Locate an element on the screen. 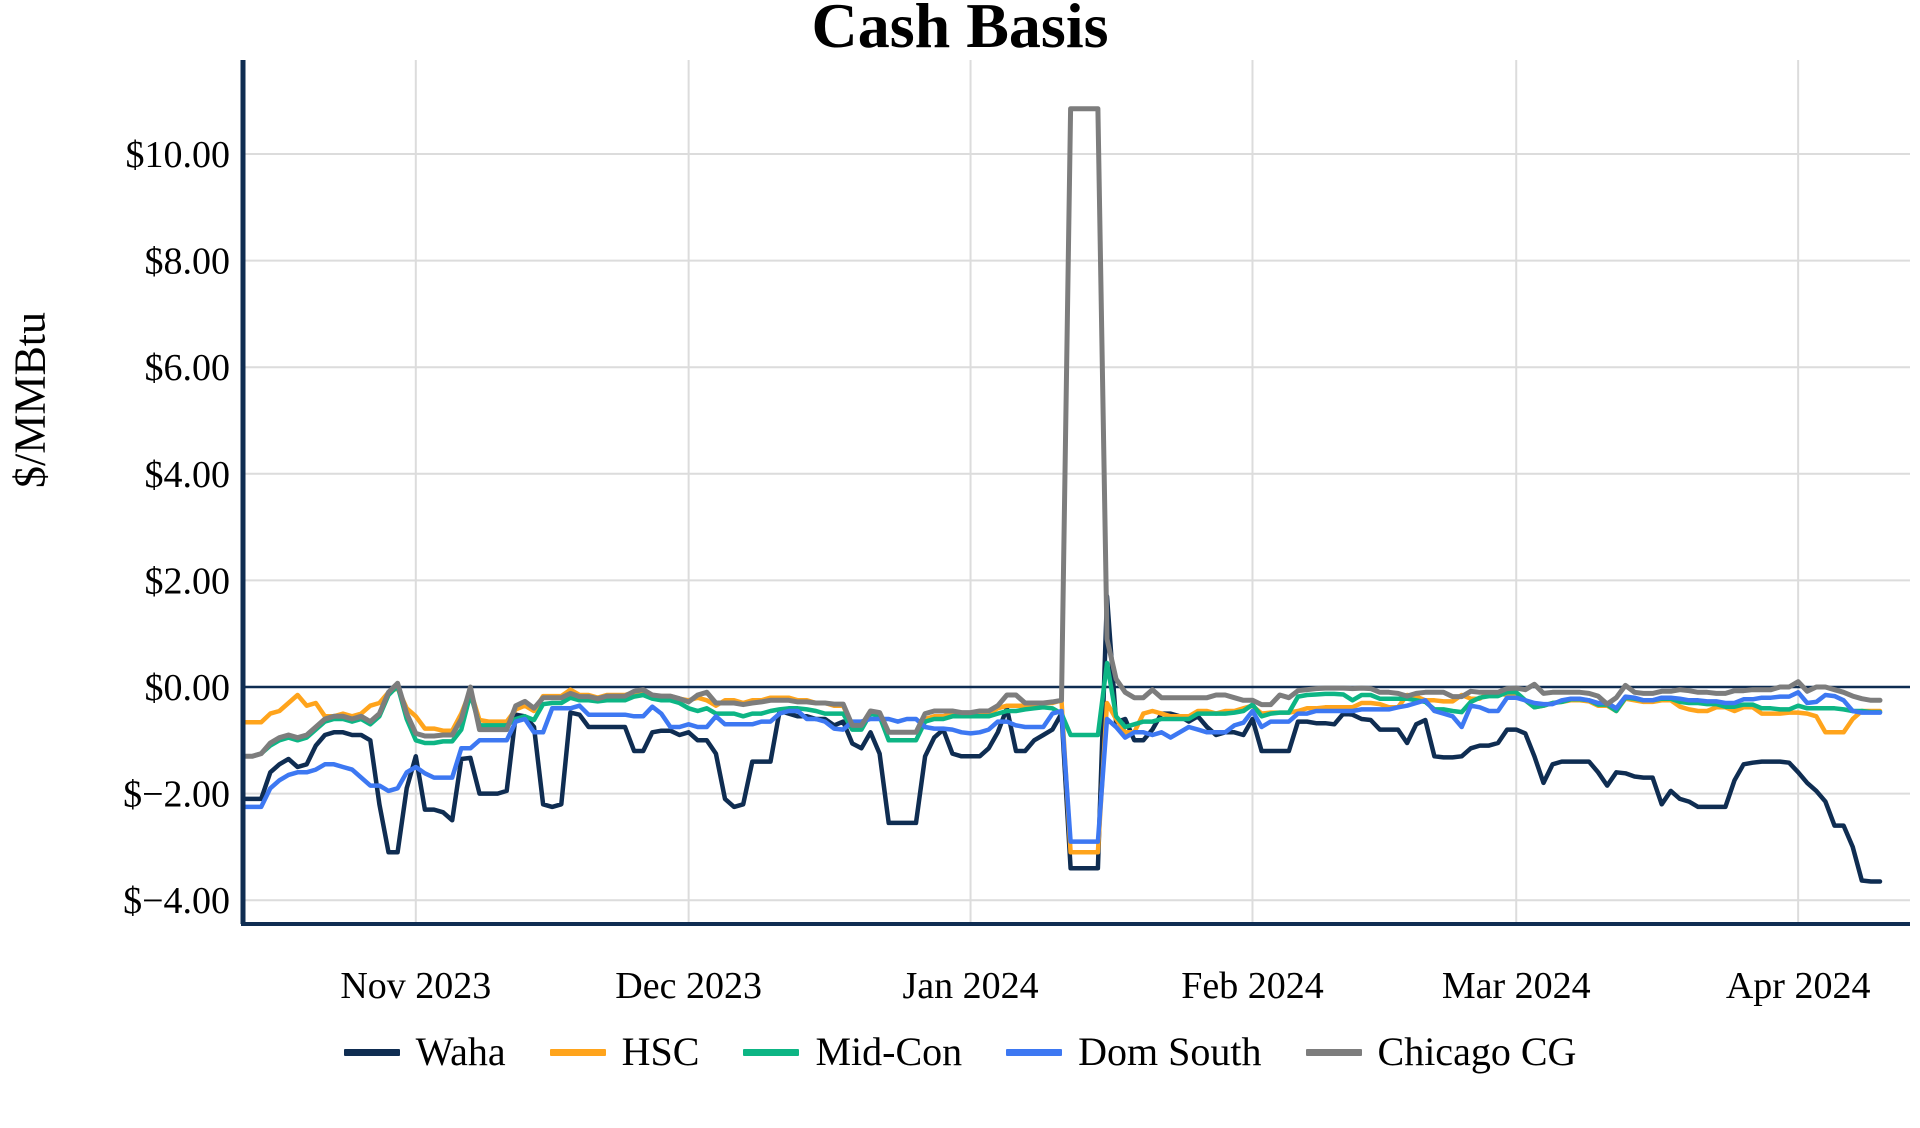 Image resolution: width=1920 pixels, height=1128 pixels. y-tick-label: $−4.00 is located at coordinates (176, 901).